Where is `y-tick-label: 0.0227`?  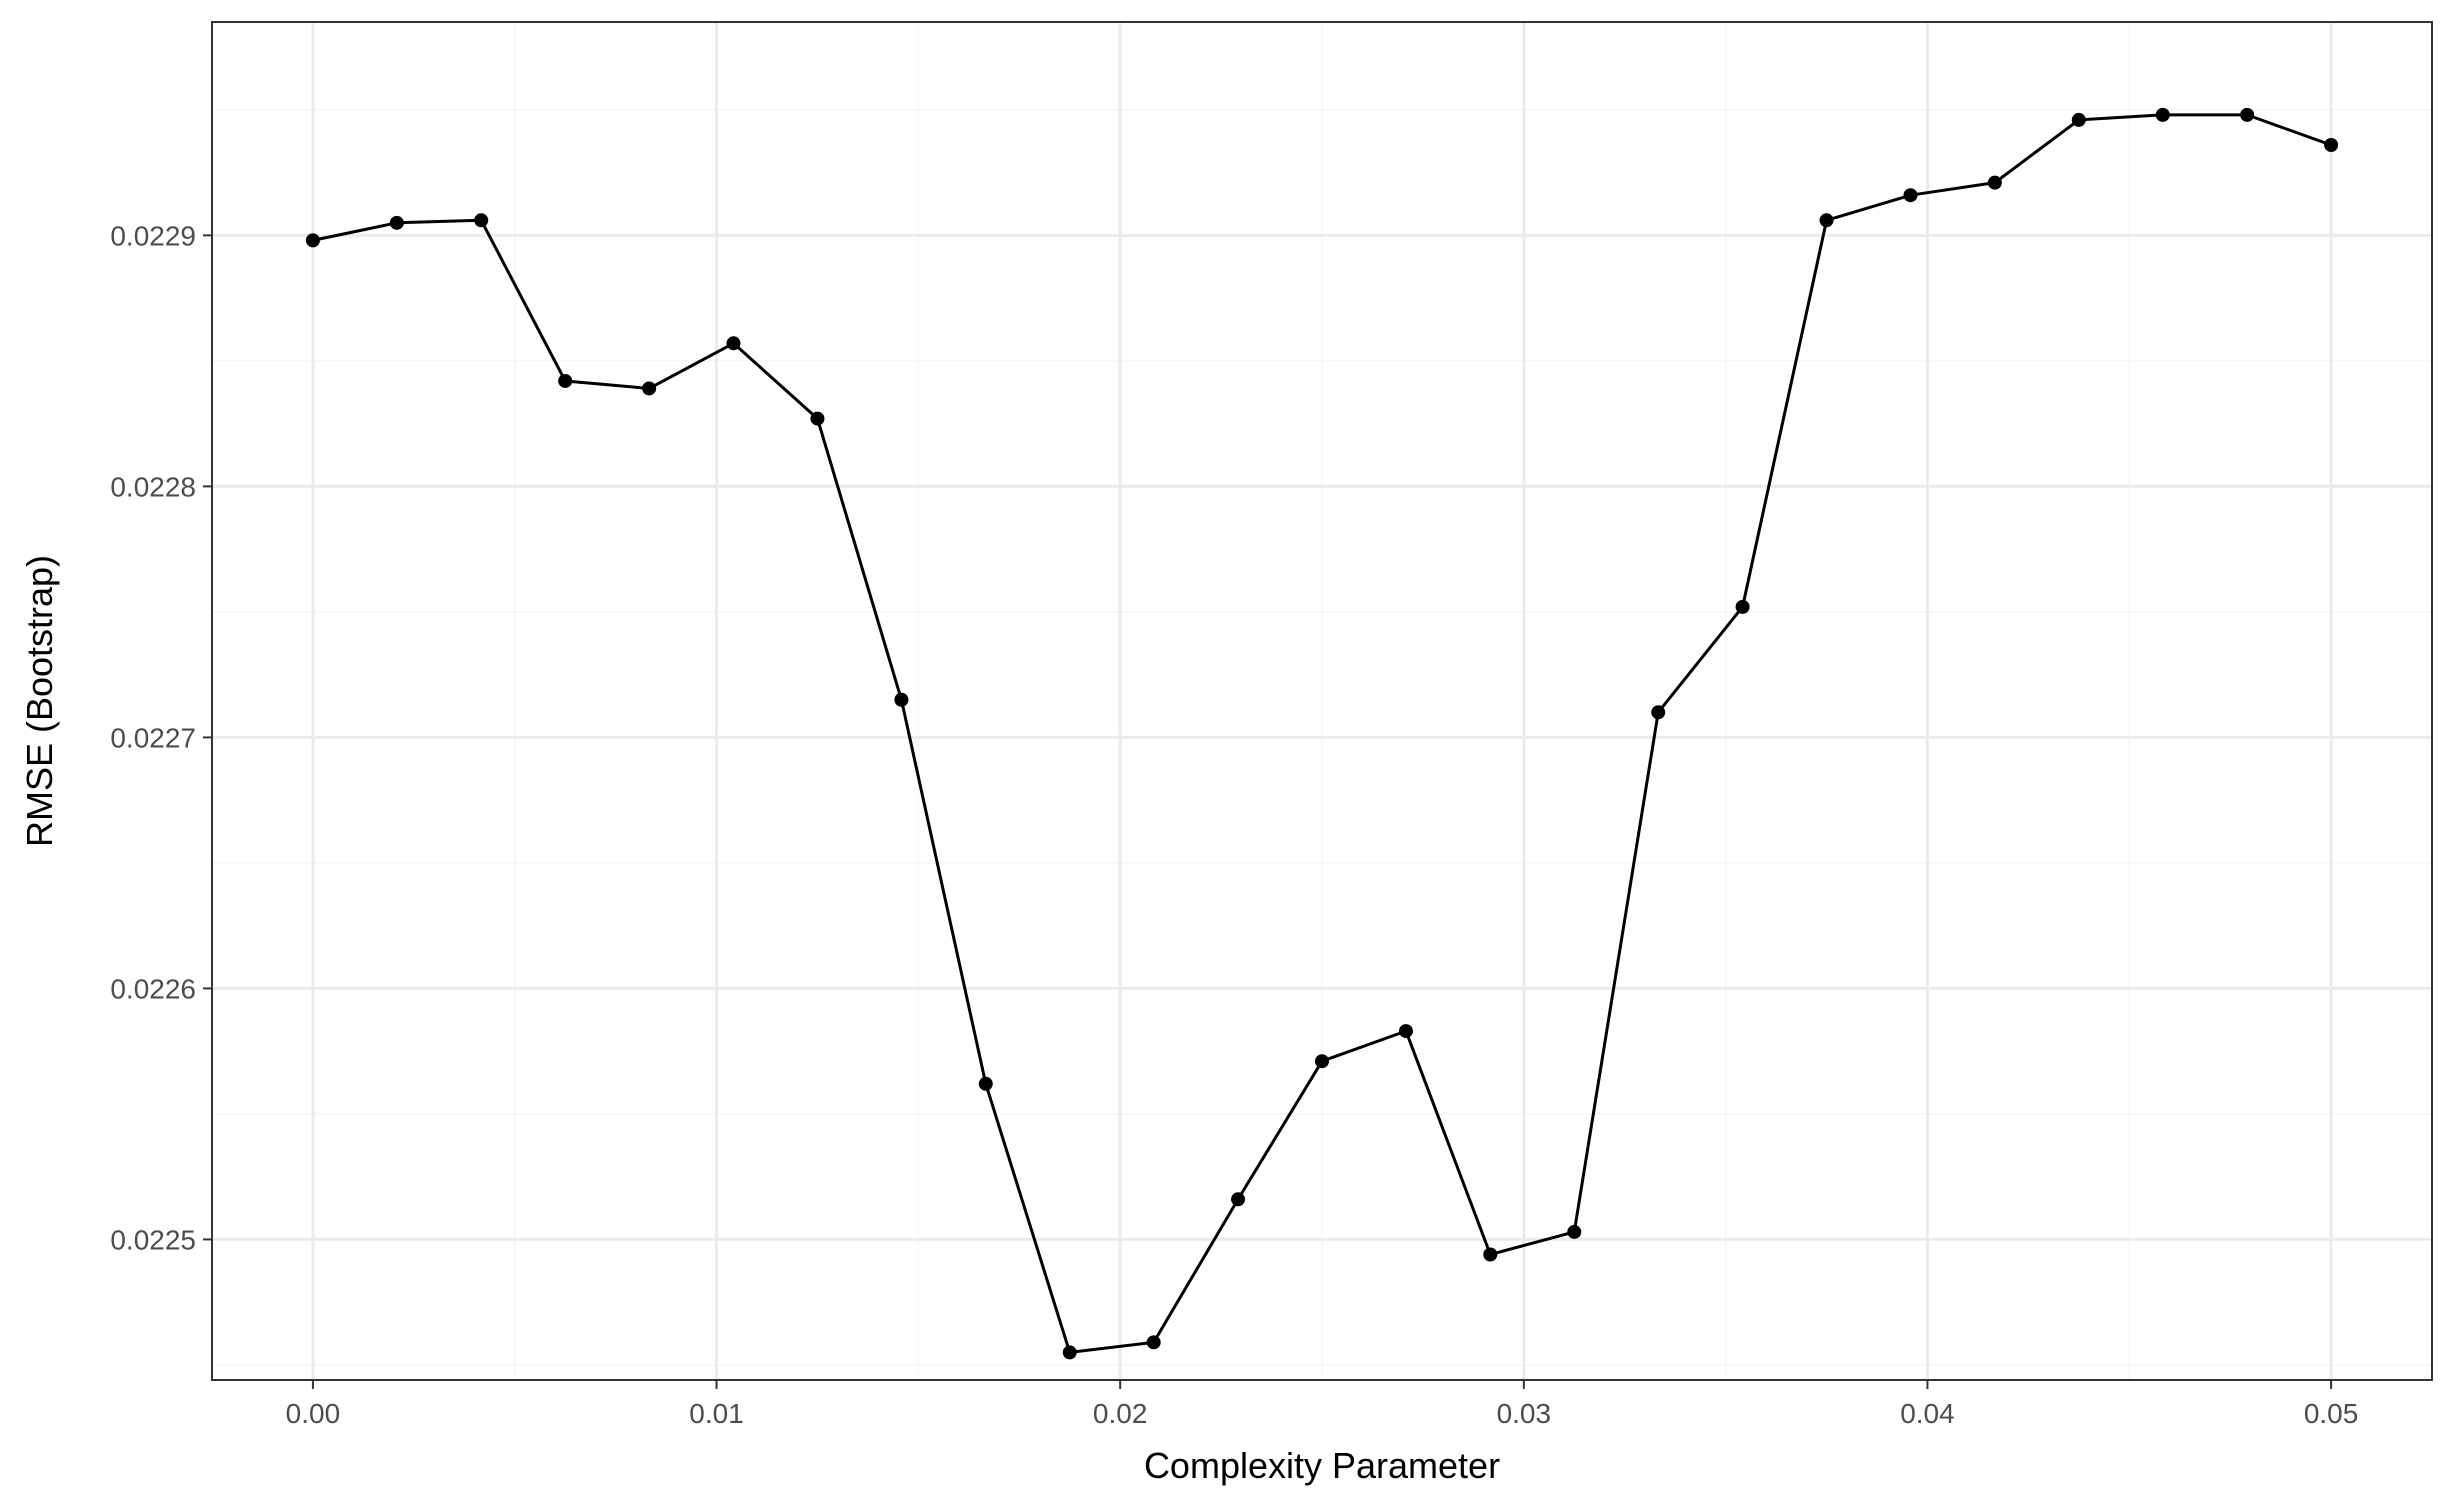
y-tick-label: 0.0227 is located at coordinates (153, 737).